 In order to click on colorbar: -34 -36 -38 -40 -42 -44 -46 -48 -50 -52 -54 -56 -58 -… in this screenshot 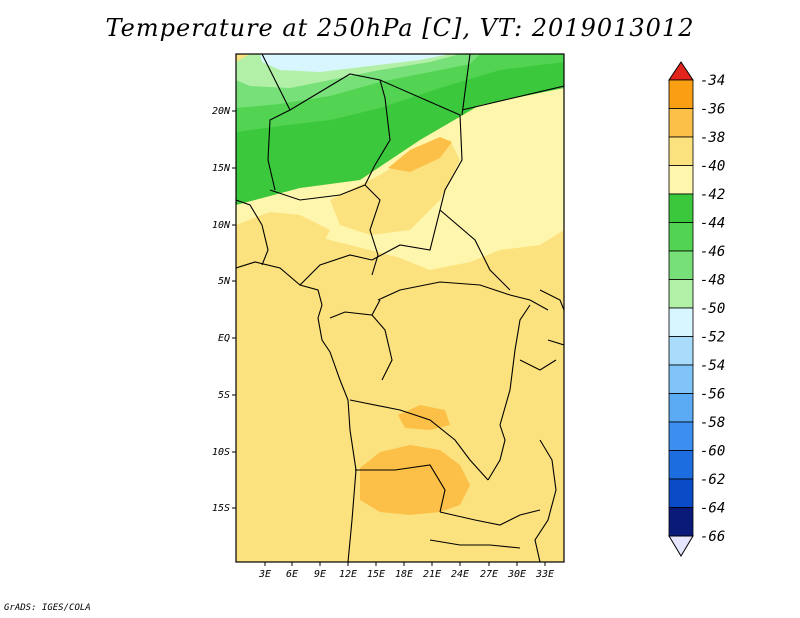, I will do `click(696, 309)`.